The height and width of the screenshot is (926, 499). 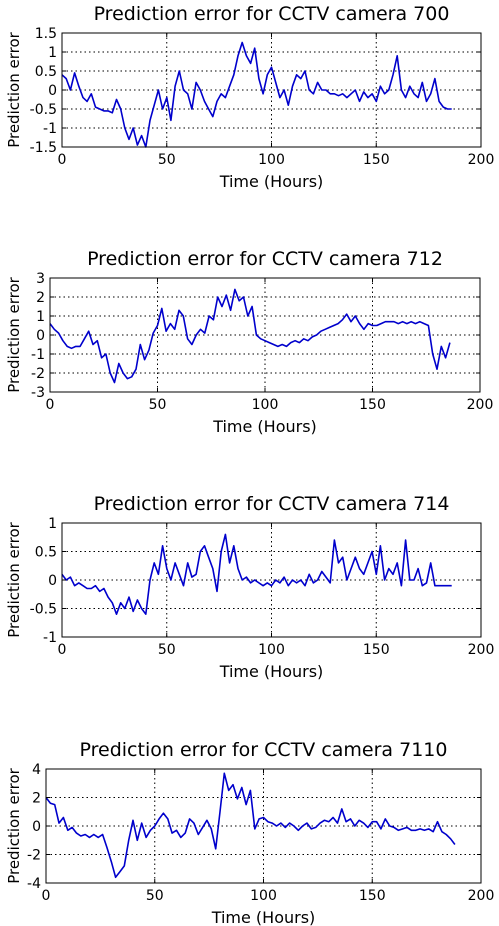 What do you see at coordinates (265, 259) in the screenshot?
I see `chart-title: Prediction error for CCTV camera 712` at bounding box center [265, 259].